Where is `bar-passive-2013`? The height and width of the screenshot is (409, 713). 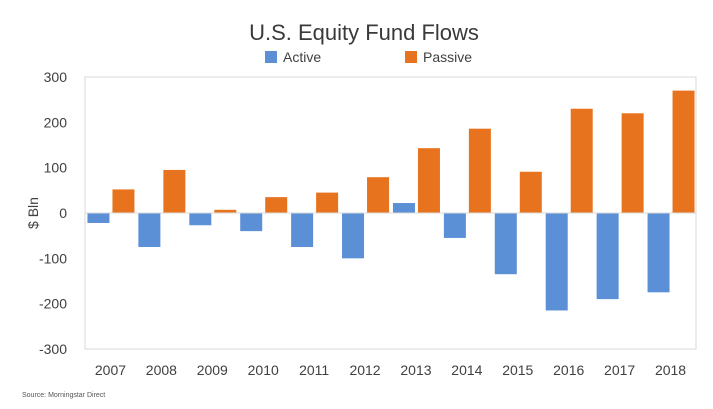
bar-passive-2013 is located at coordinates (428, 180).